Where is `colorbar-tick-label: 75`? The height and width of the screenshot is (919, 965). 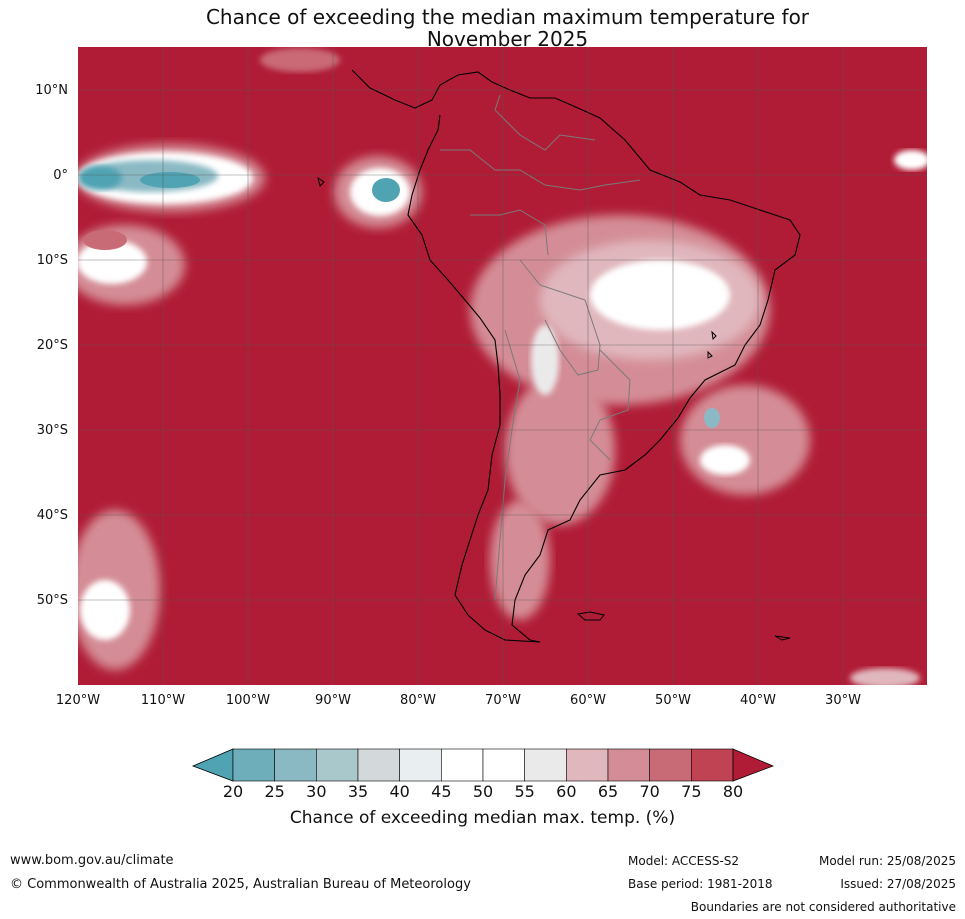 colorbar-tick-label: 75 is located at coordinates (691, 791).